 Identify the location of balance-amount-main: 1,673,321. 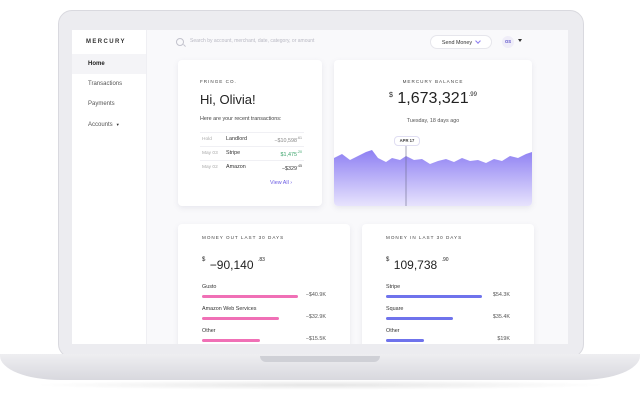
(433, 98).